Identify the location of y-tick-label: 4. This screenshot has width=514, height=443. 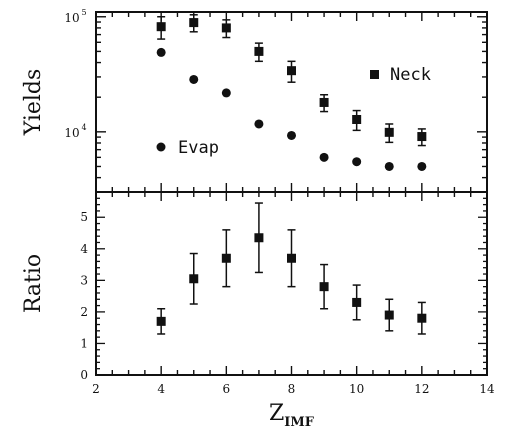
(84, 249).